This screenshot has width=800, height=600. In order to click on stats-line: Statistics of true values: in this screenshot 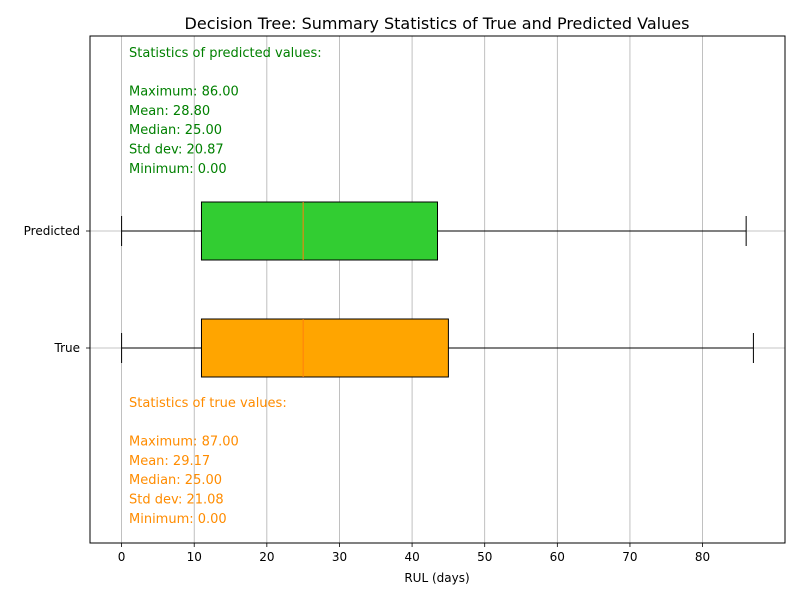, I will do `click(208, 403)`.